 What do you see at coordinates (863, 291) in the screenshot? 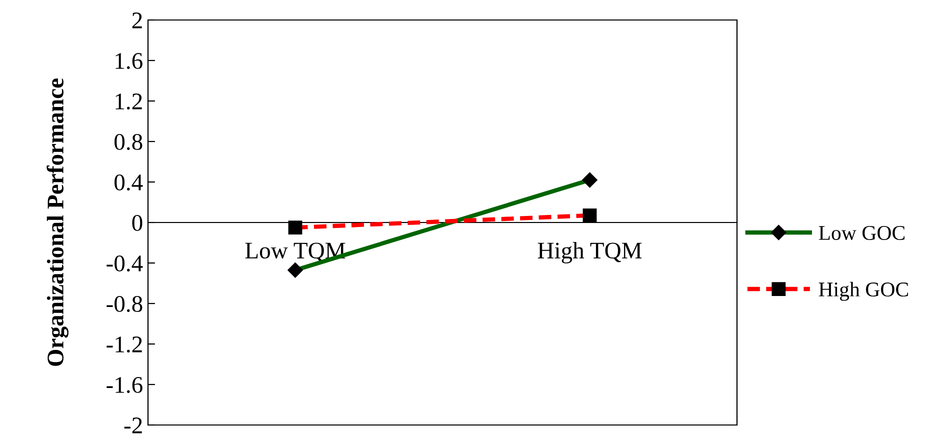
I see `legend-label: High GOC` at bounding box center [863, 291].